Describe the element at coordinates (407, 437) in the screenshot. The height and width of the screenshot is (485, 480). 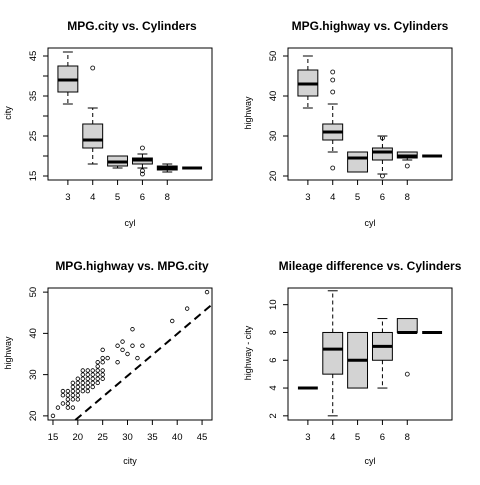
I see `panel-4-xtick-label: 8` at that location.